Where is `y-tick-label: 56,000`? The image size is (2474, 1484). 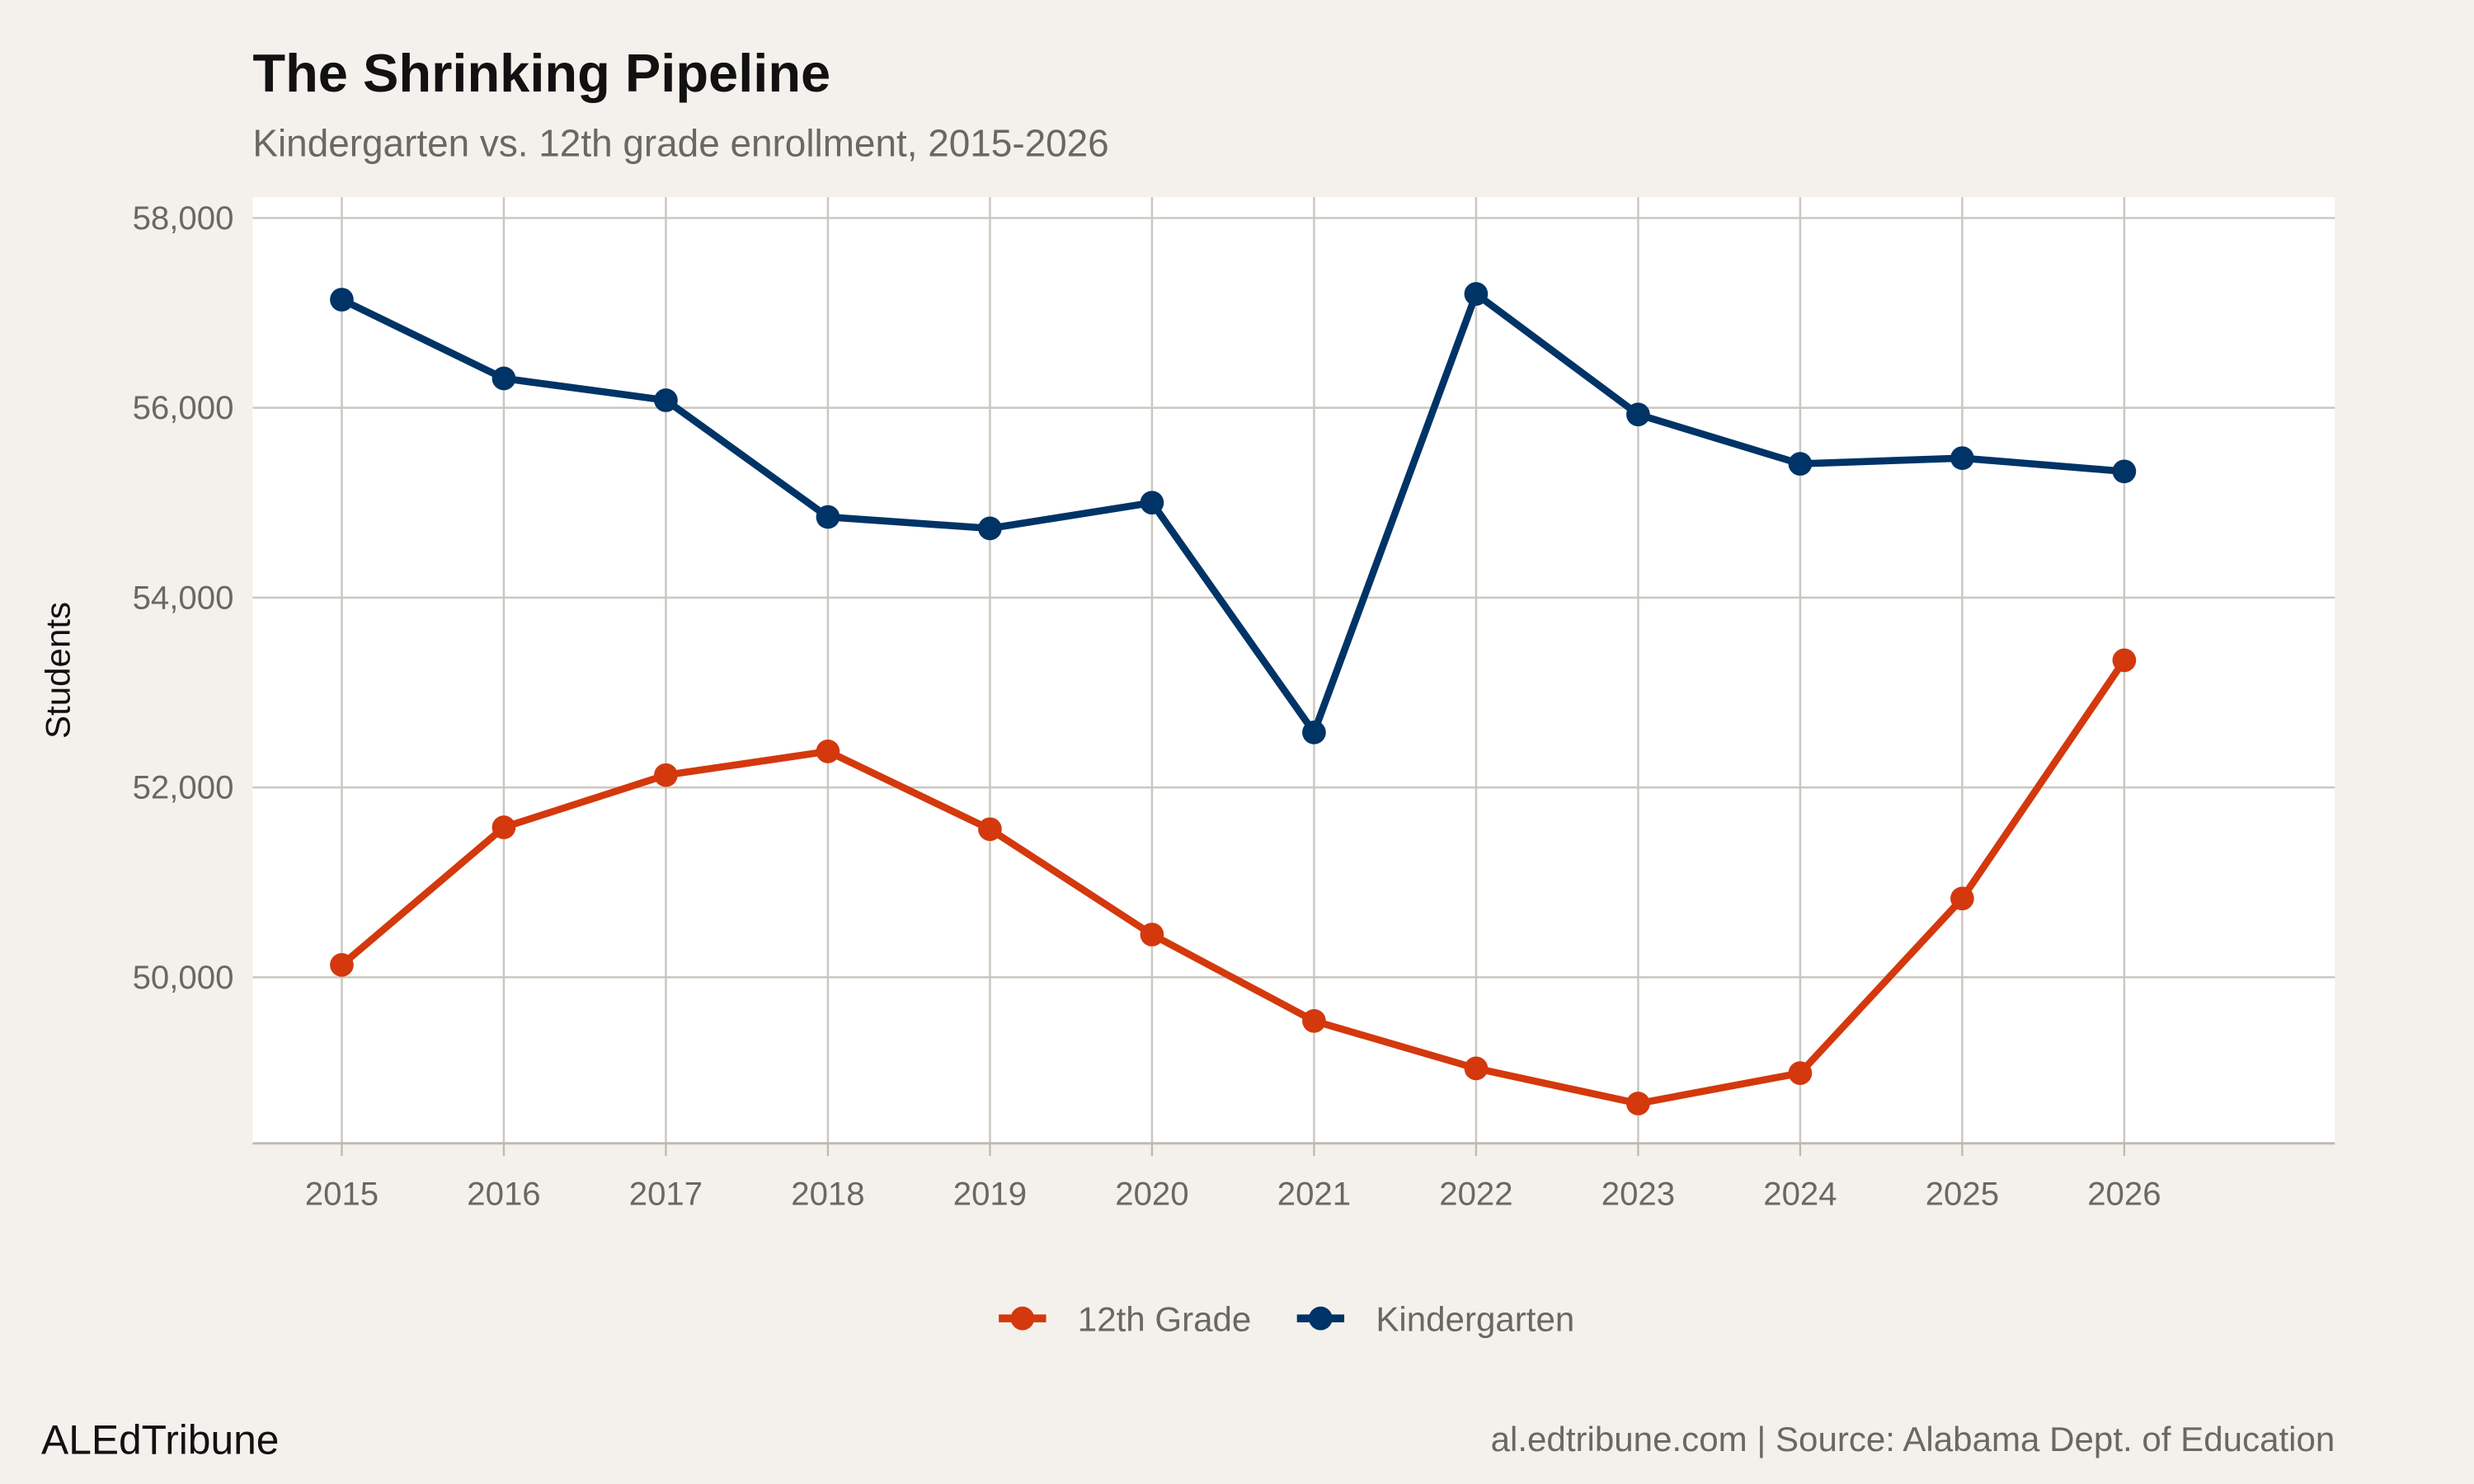
y-tick-label: 56,000 is located at coordinates (183, 407).